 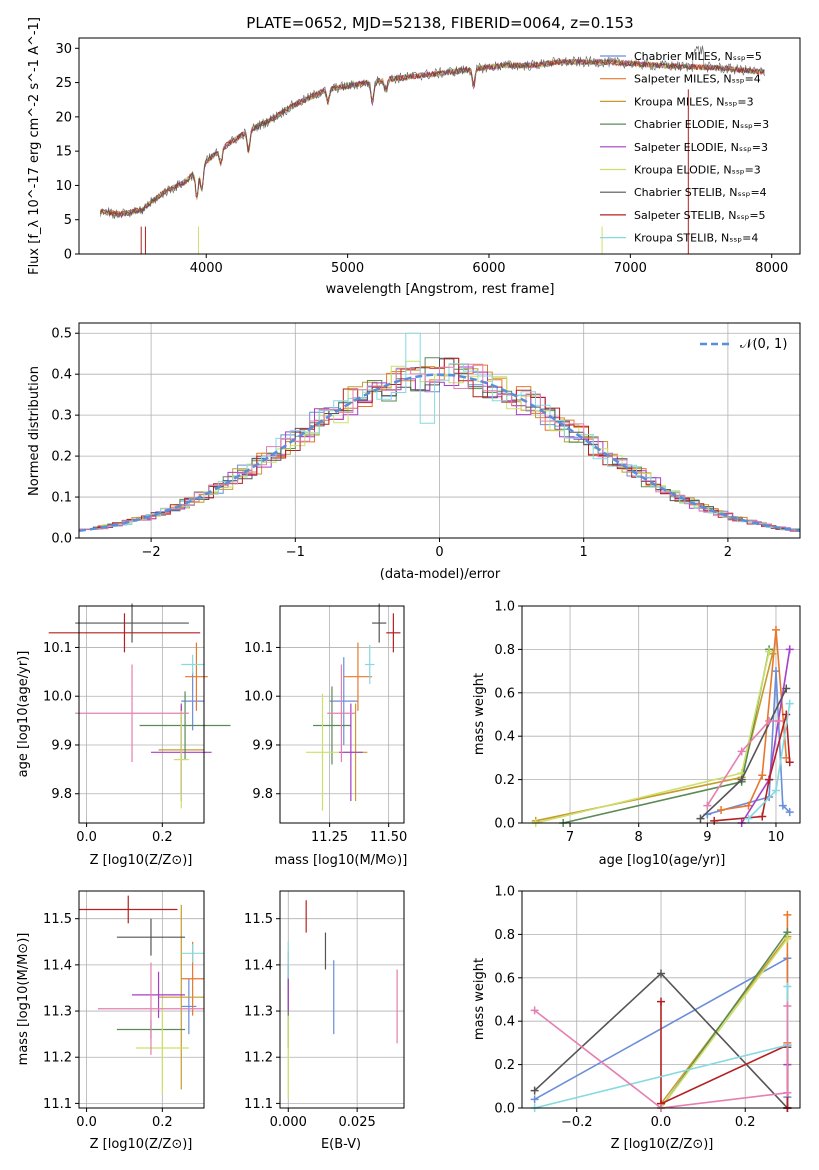 I want to click on mass-vs-EBV-ytick-label: 11.2, so click(x=258, y=1058).